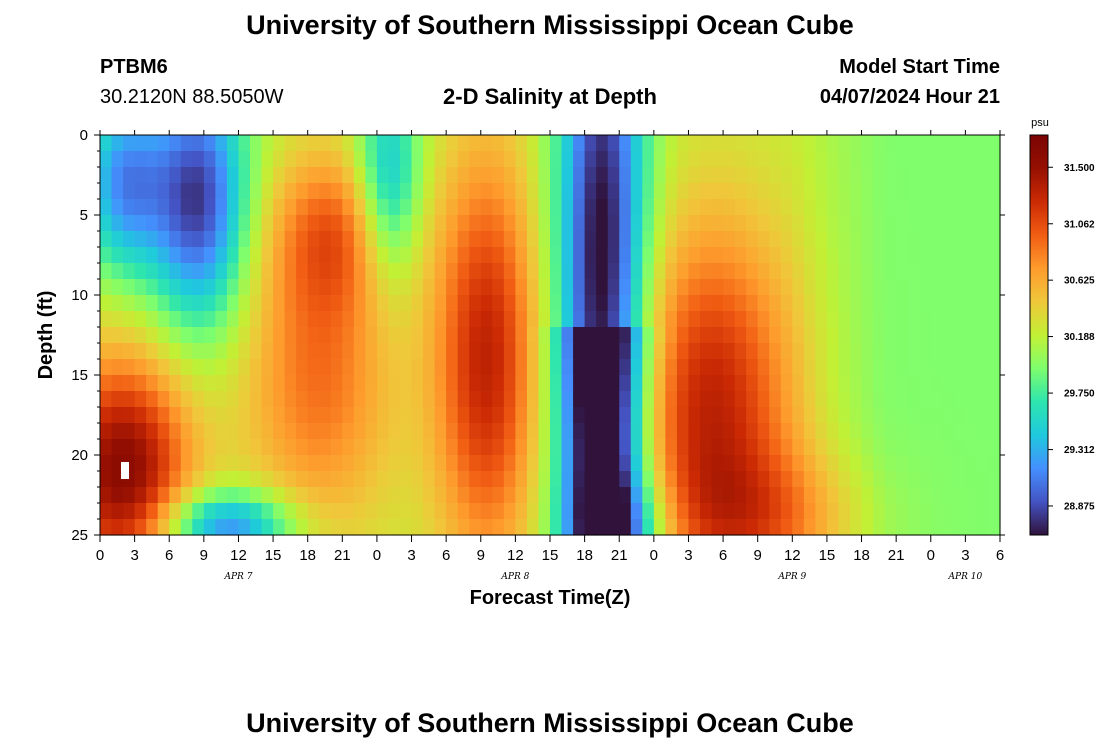  Describe the element at coordinates (100, 555) in the screenshot. I see `x-tick-label: 0` at that location.